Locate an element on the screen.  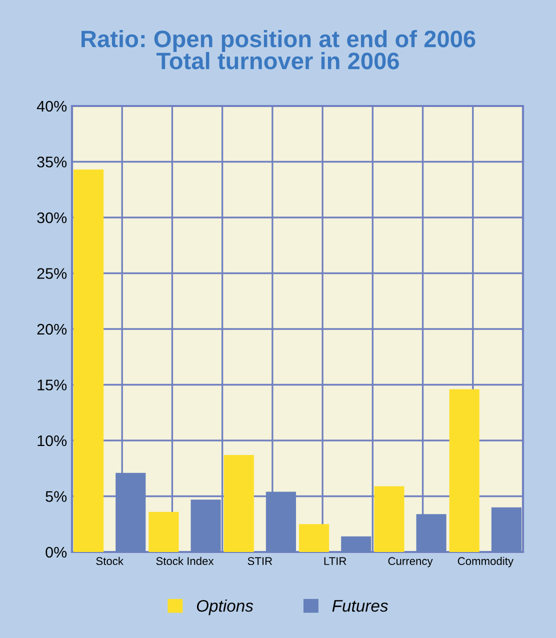
y-tick-label: 20% is located at coordinates (52, 329).